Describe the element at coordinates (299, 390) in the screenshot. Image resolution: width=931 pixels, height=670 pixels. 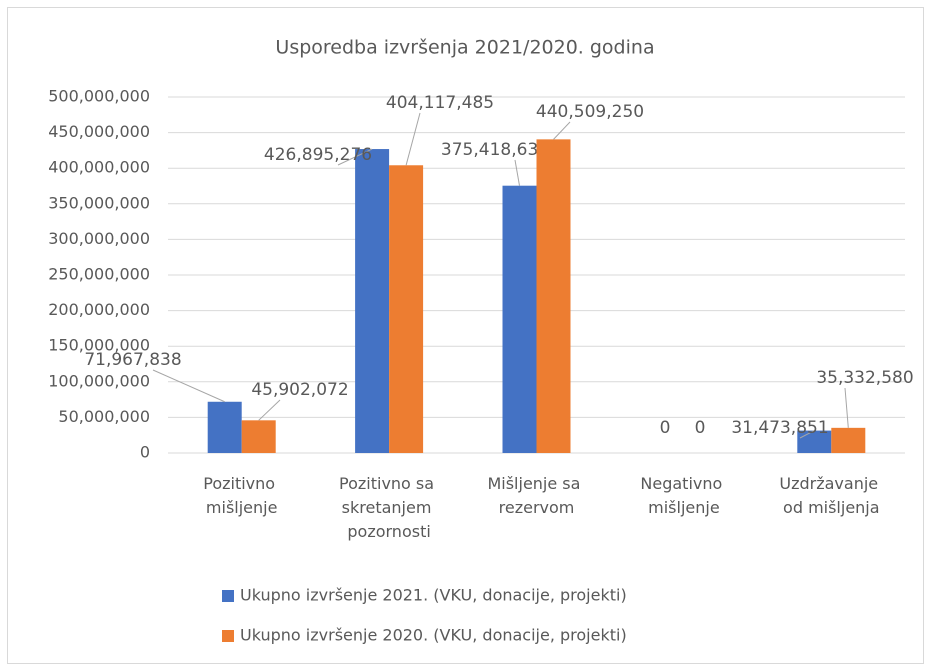
I see `data-label: 45,902,072` at that location.